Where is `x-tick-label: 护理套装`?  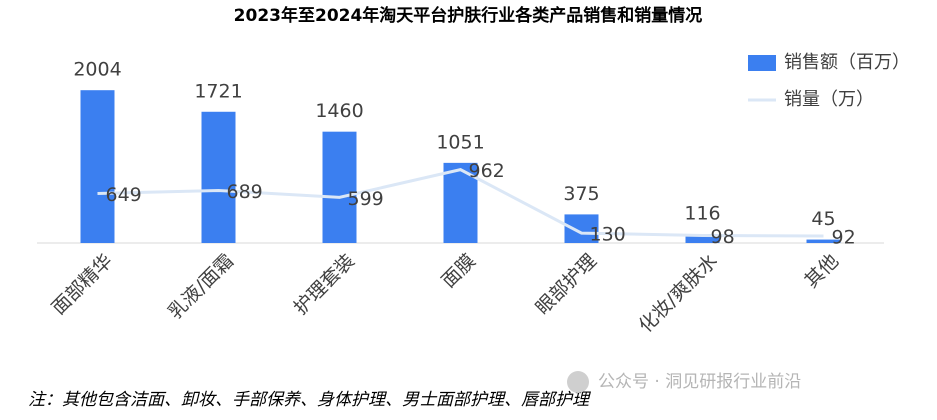
x-tick-label: 护理套装 is located at coordinates (324, 284).